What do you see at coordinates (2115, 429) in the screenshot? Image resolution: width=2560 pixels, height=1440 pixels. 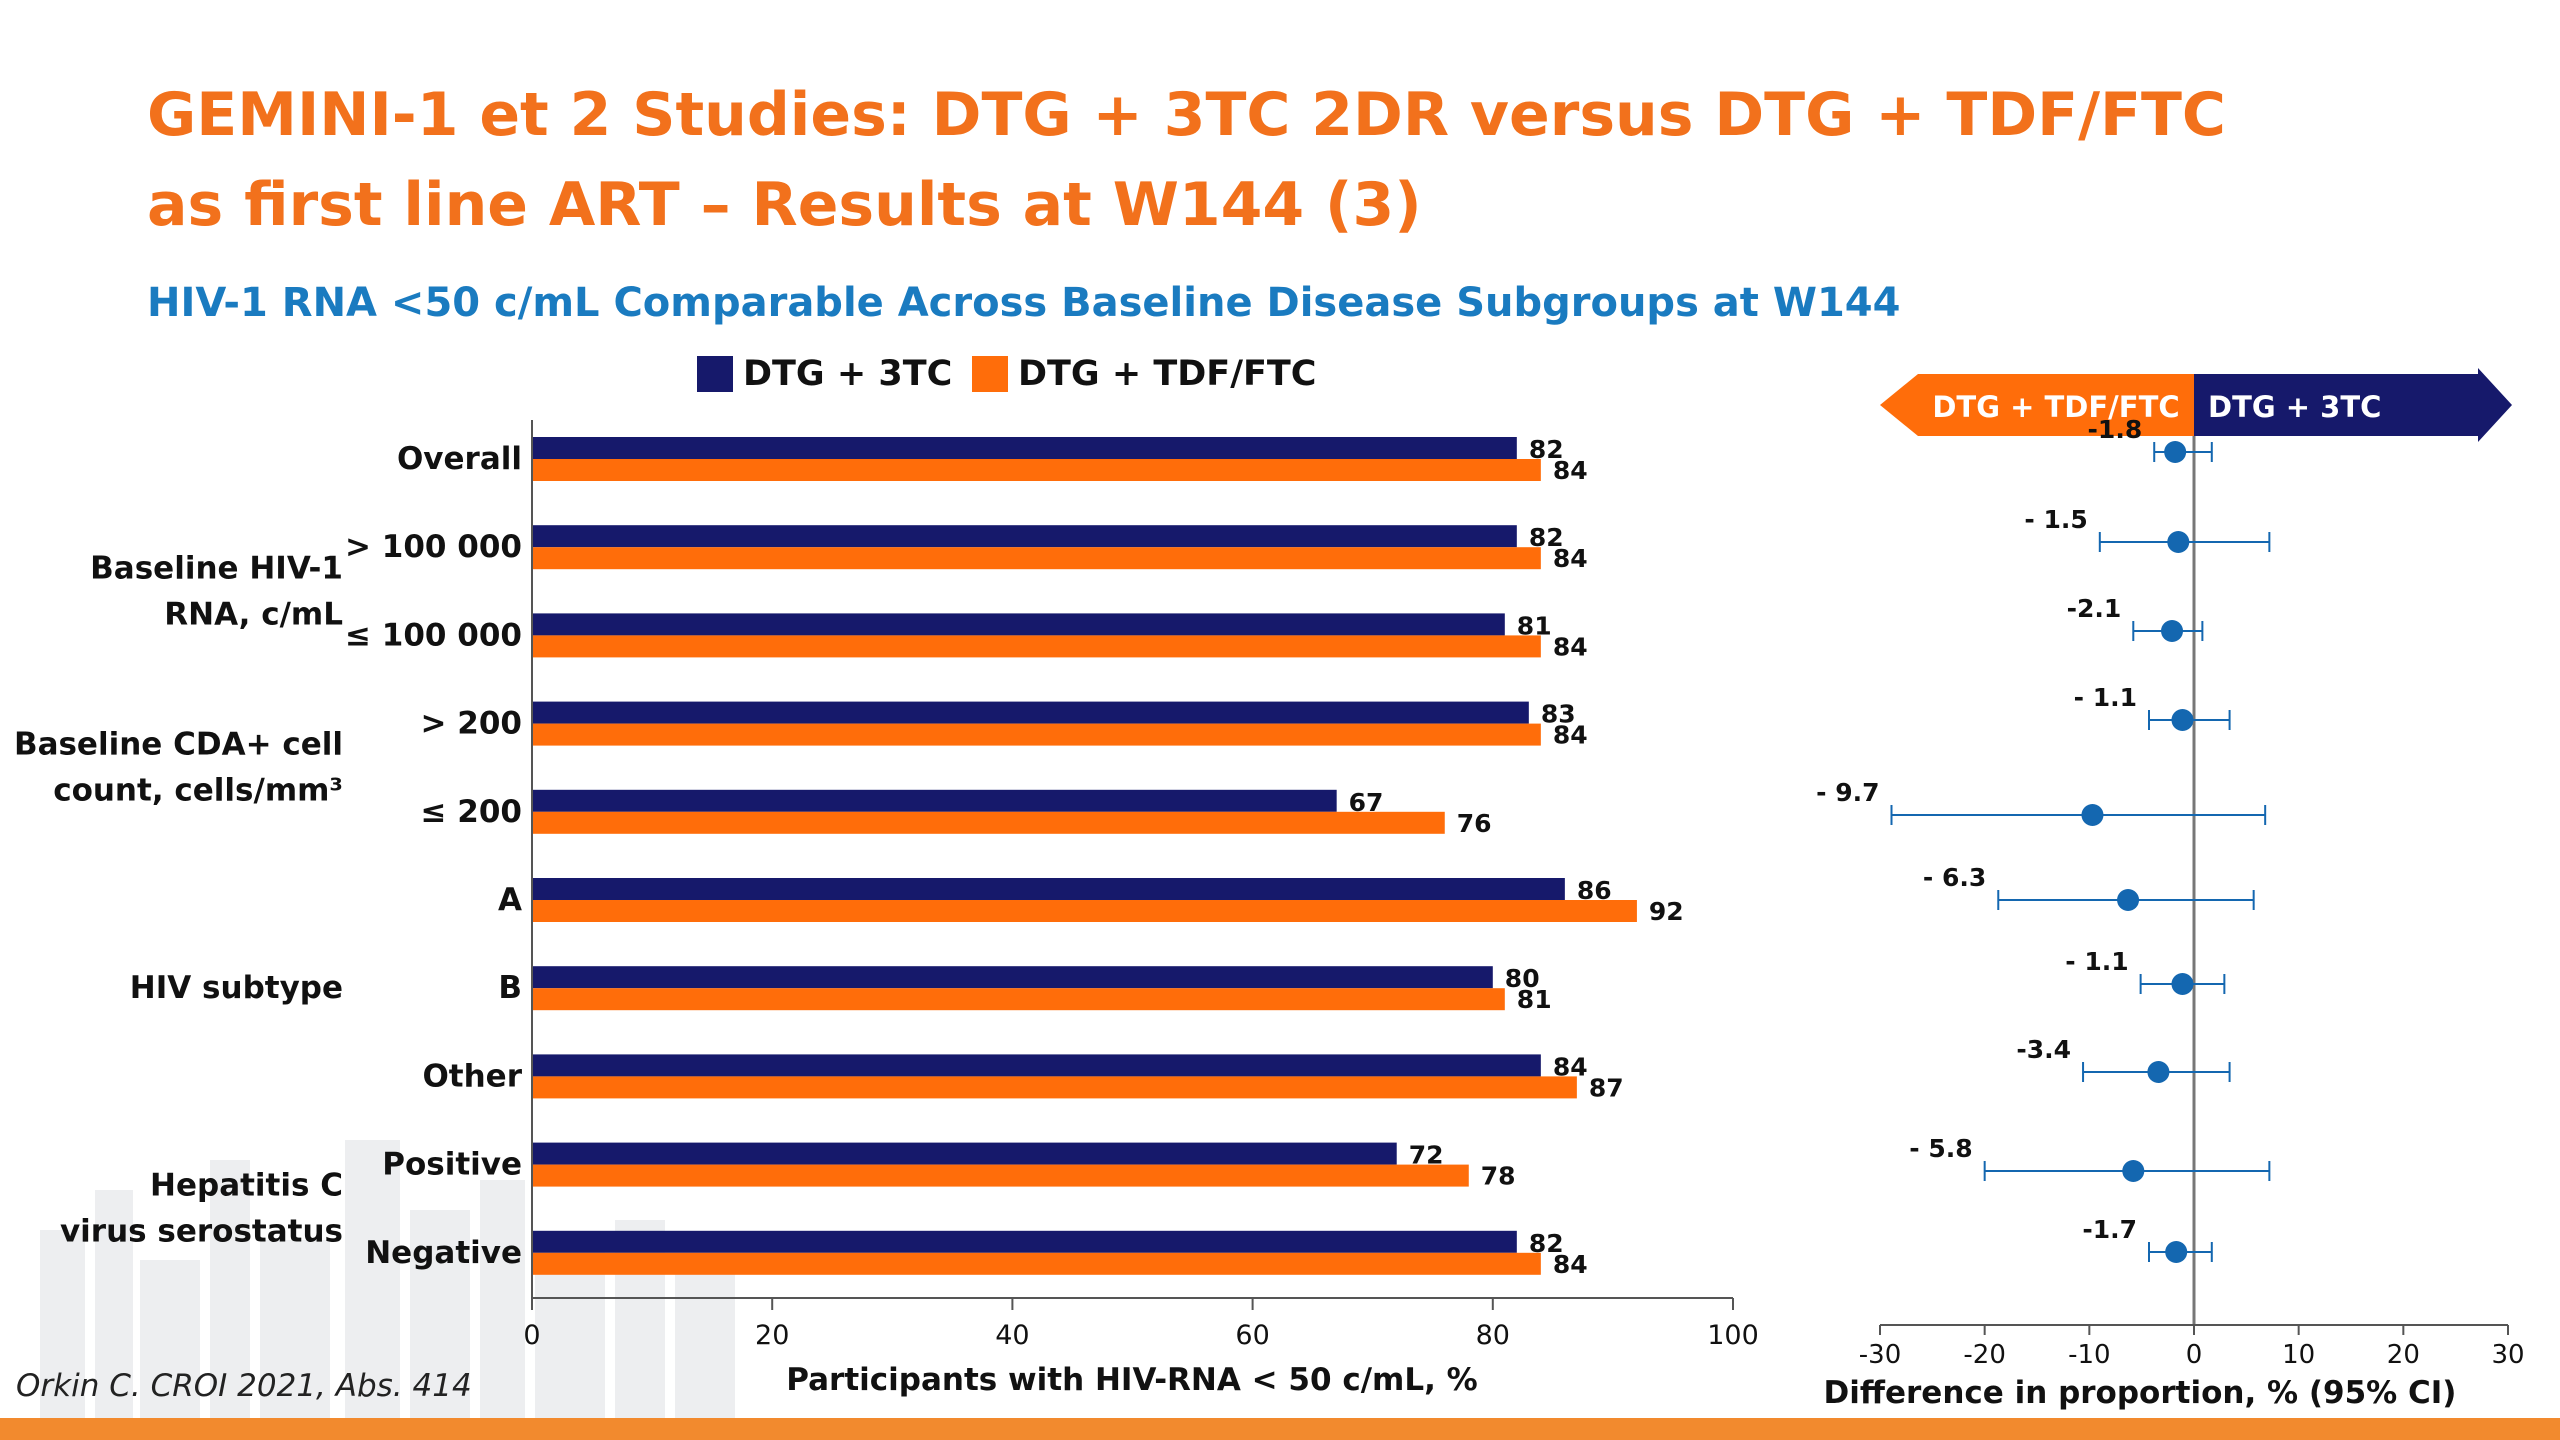 I see `estimate-label: -1.8` at bounding box center [2115, 429].